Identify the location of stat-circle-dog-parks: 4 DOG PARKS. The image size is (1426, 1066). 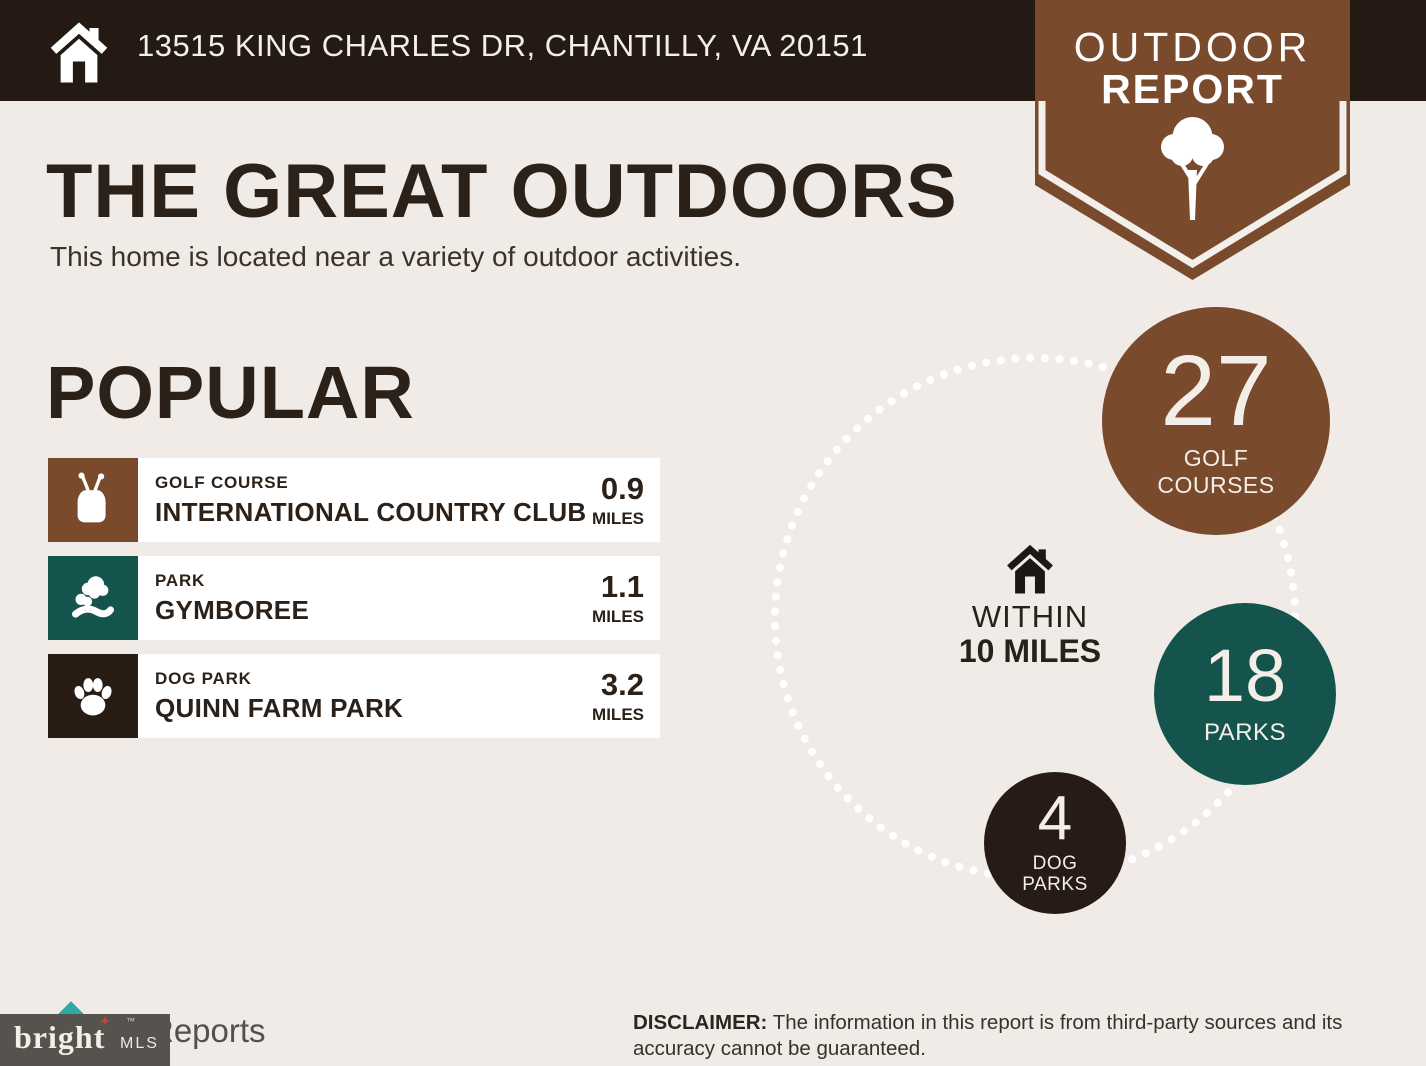
(1055, 843).